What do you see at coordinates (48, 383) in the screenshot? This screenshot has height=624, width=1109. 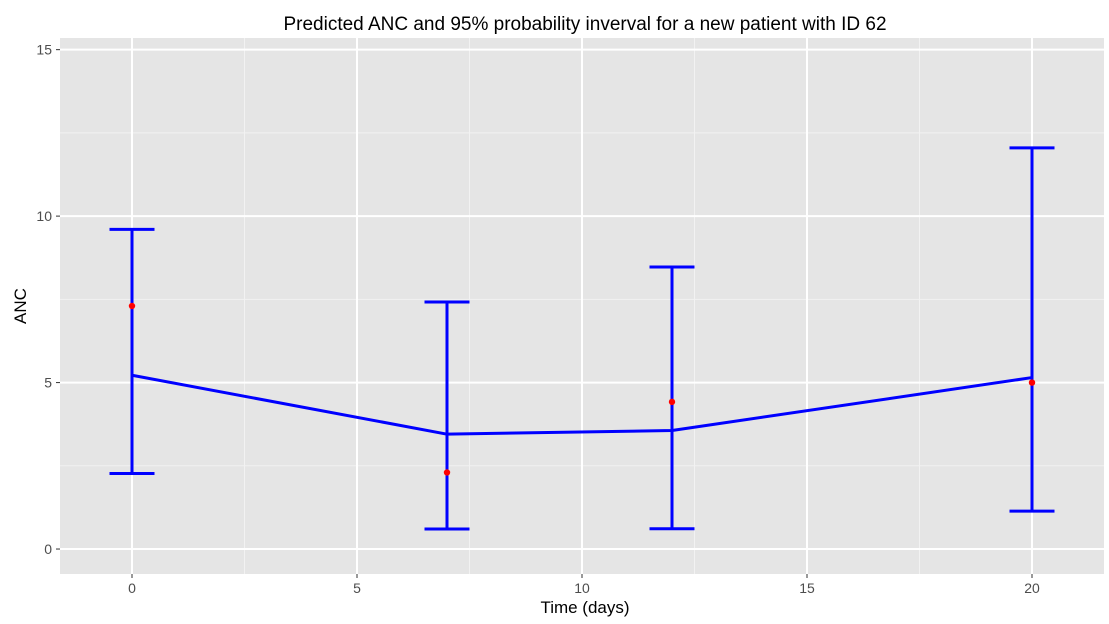 I see `y-tick-label: 5` at bounding box center [48, 383].